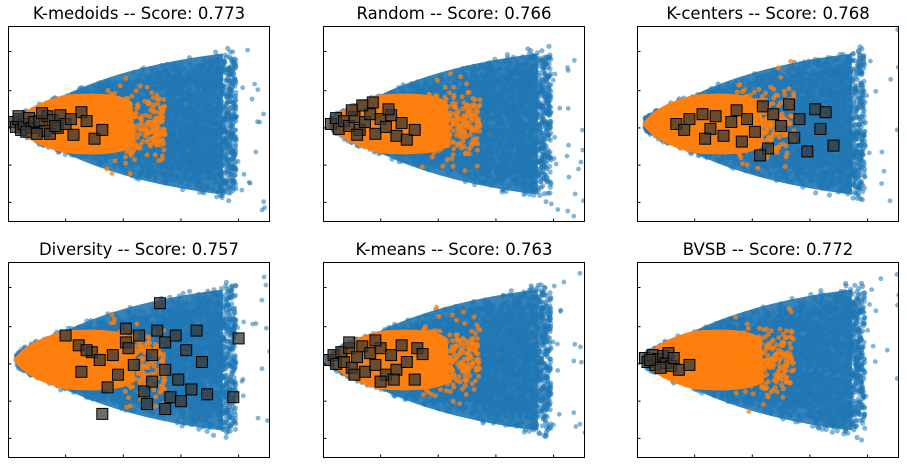  Describe the element at coordinates (139, 13) in the screenshot. I see `subplot-title: K-medoids -- Score: 0.773` at that location.